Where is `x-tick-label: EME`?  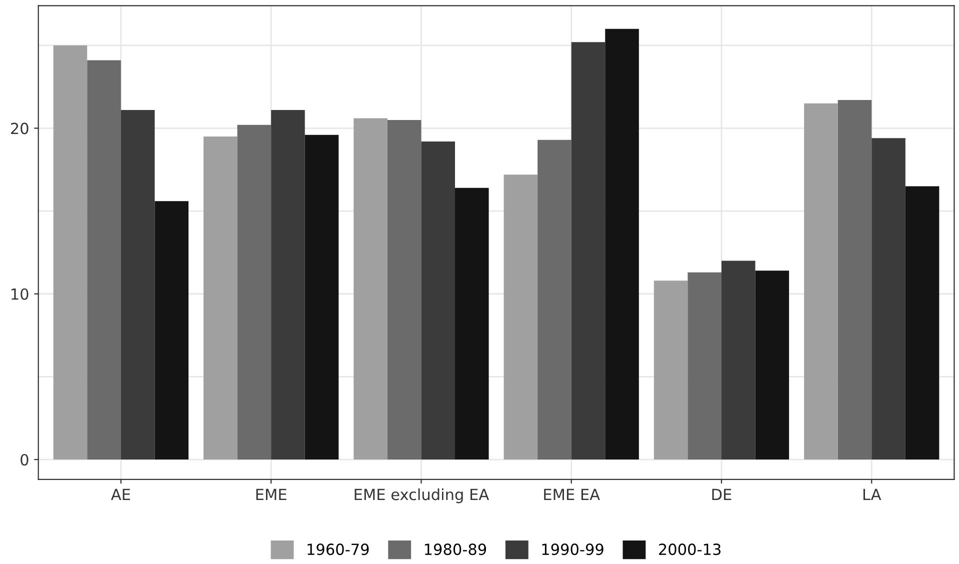 x-tick-label: EME is located at coordinates (271, 494).